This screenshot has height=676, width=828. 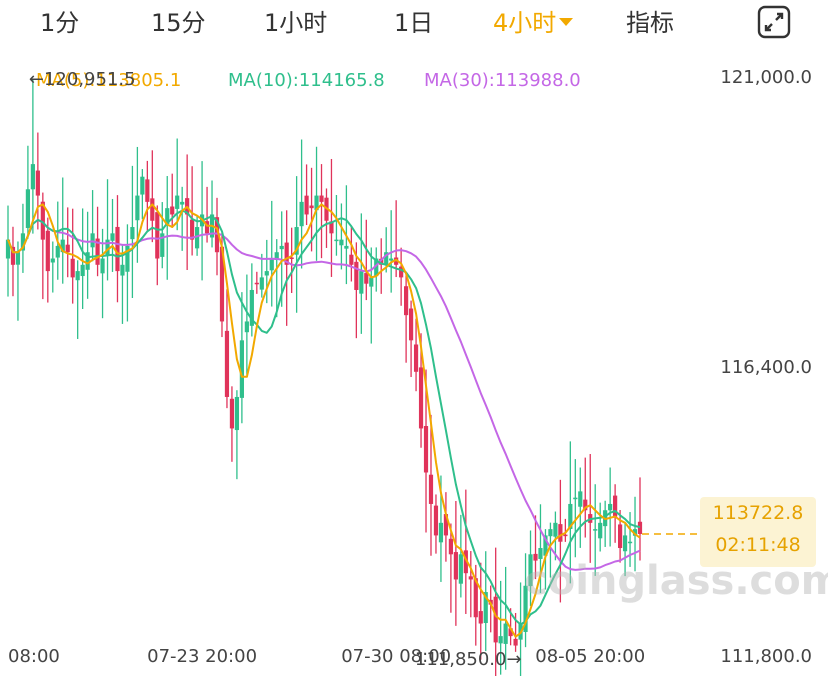 I want to click on expand-icon, so click(x=774, y=22).